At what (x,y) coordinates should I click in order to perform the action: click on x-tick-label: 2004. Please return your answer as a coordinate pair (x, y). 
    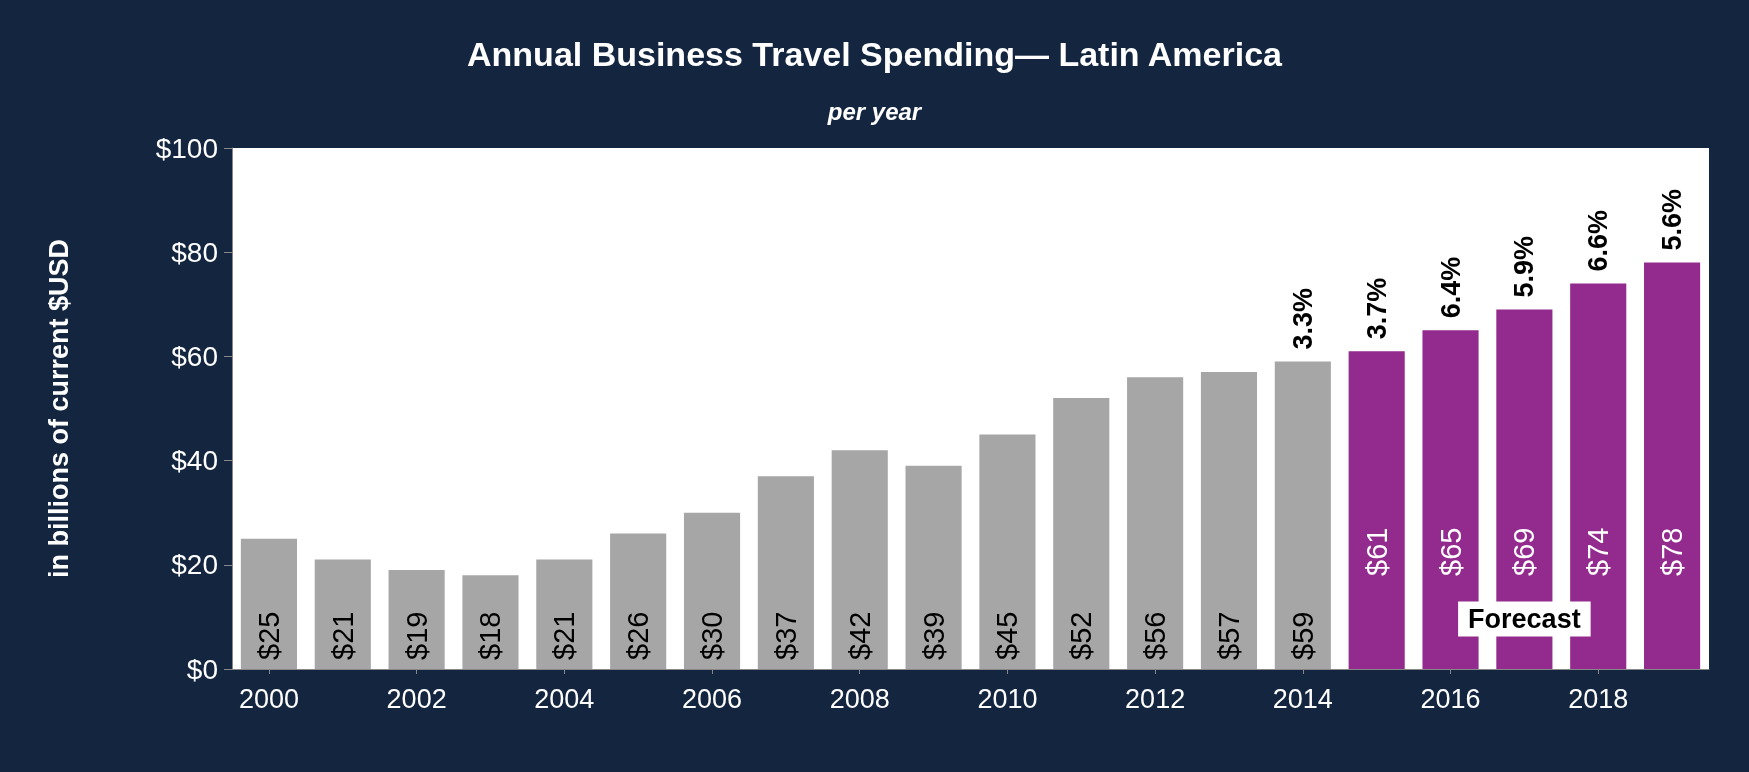
    Looking at the image, I should click on (564, 698).